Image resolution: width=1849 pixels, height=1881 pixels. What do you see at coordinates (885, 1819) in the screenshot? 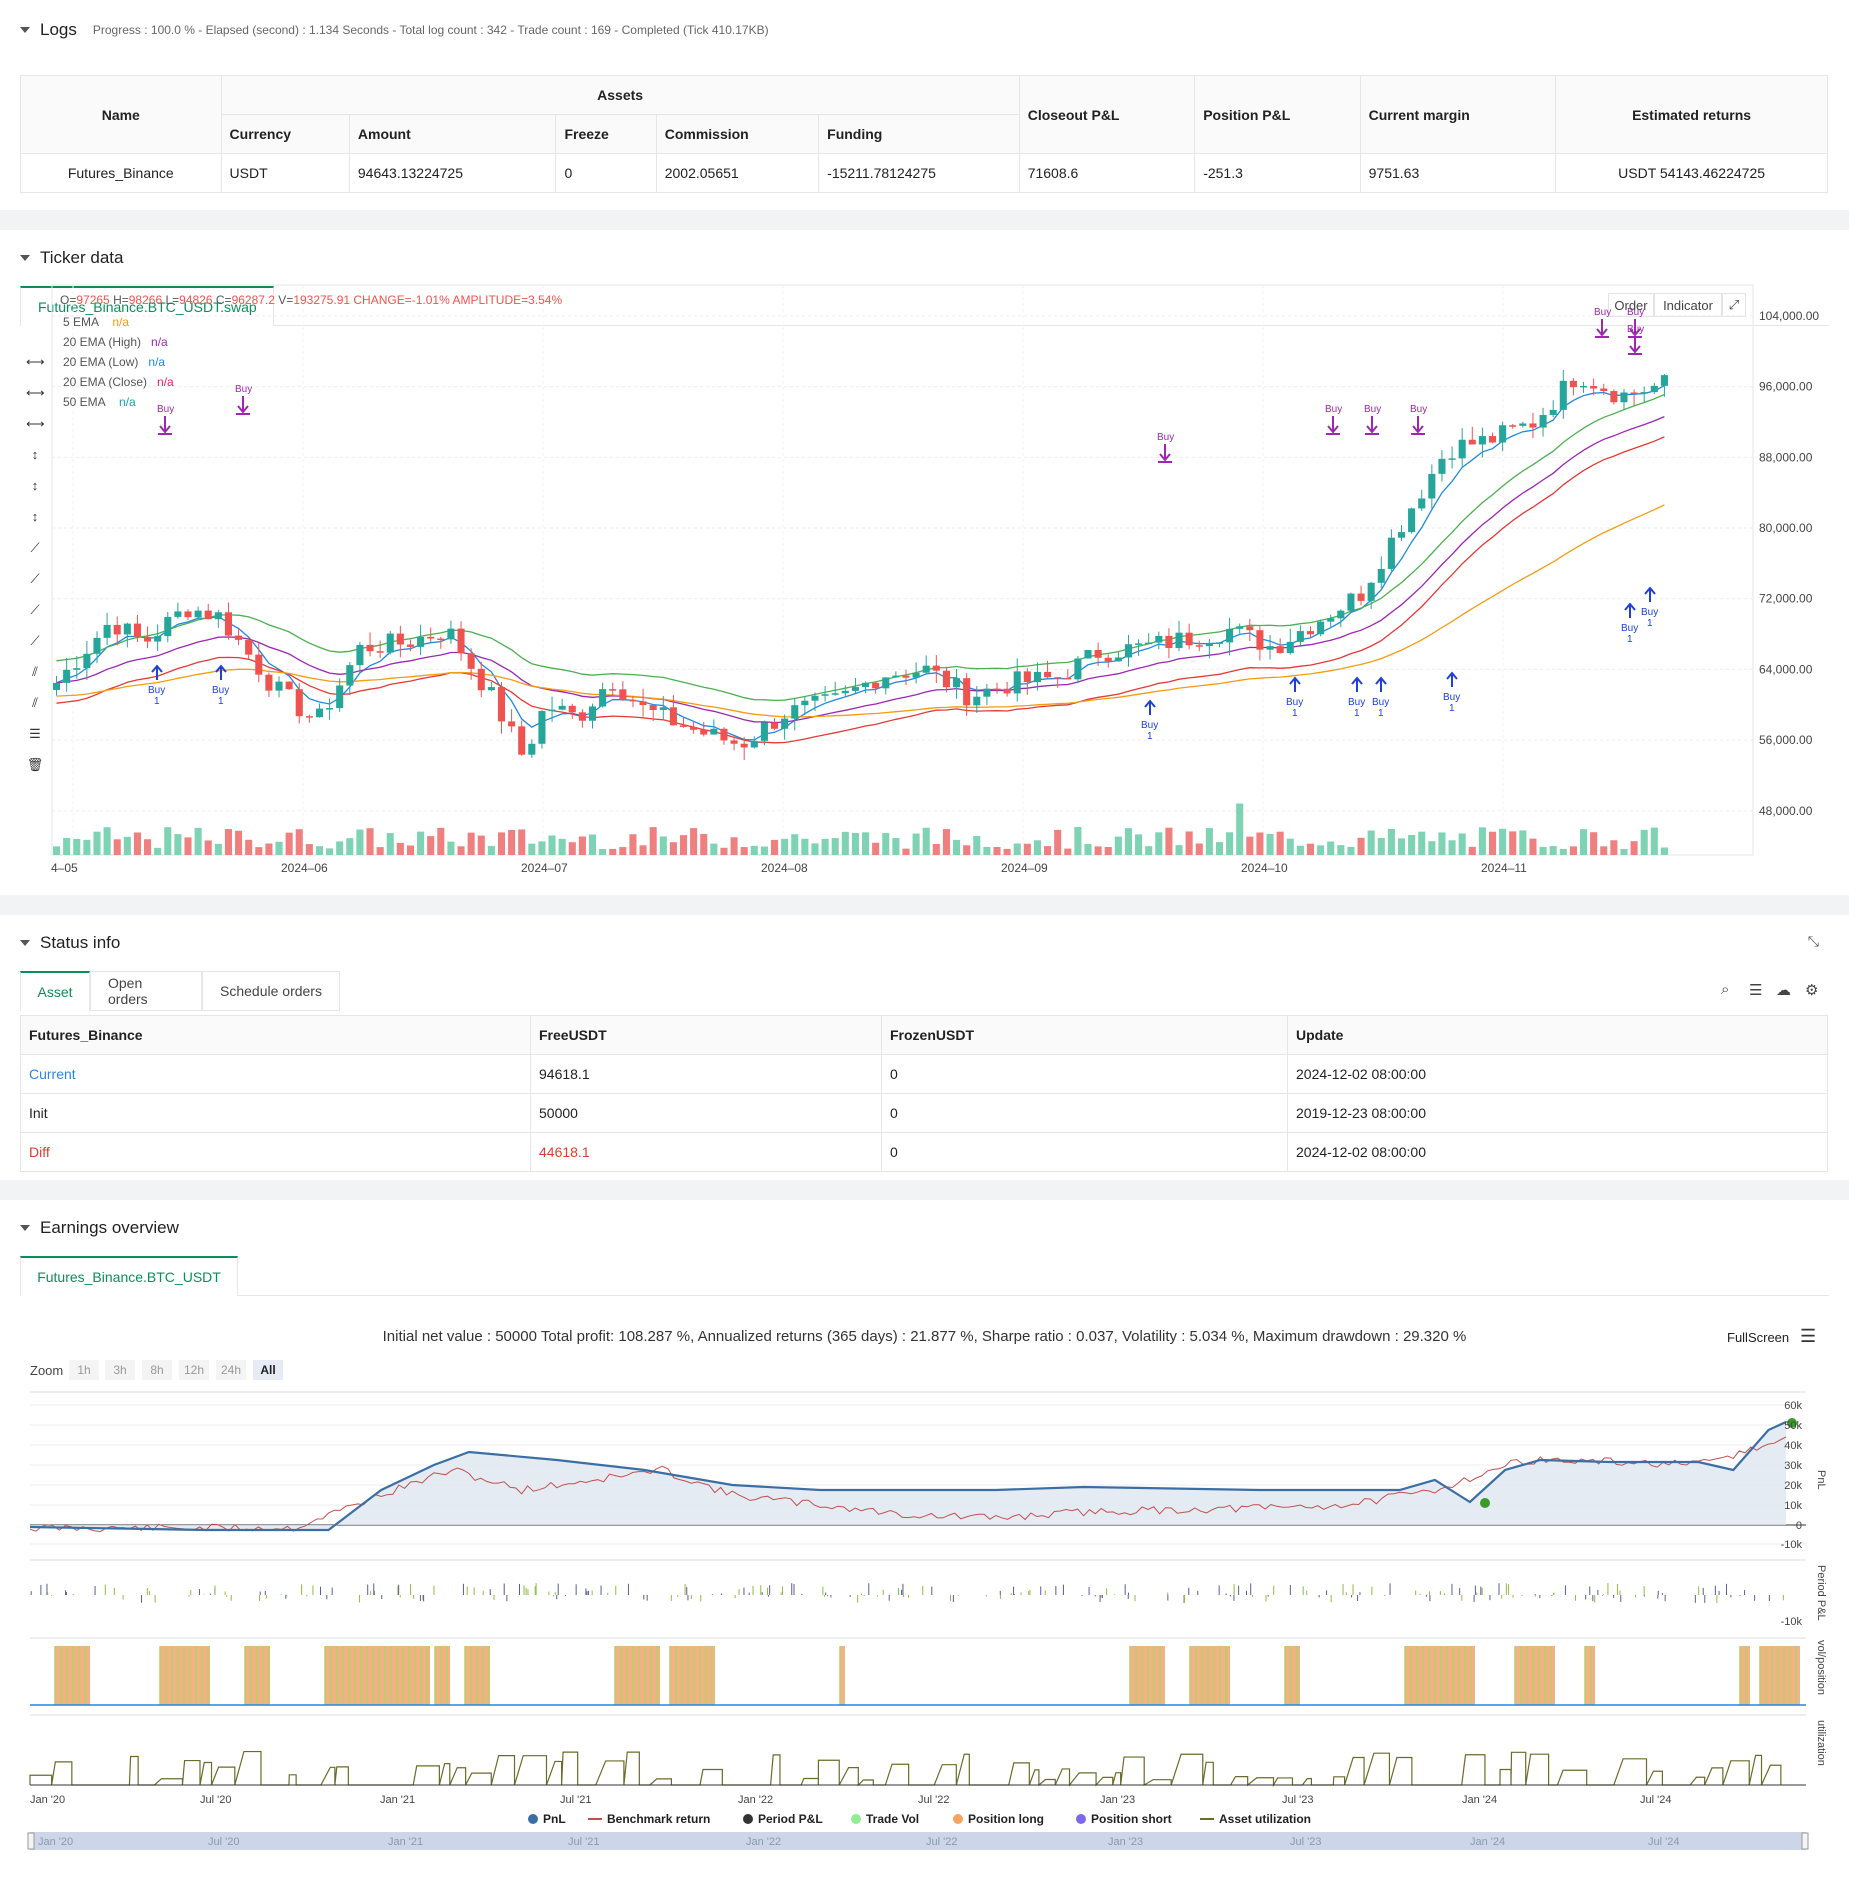
I see `legend-trade-vol: Trade Vol` at bounding box center [885, 1819].